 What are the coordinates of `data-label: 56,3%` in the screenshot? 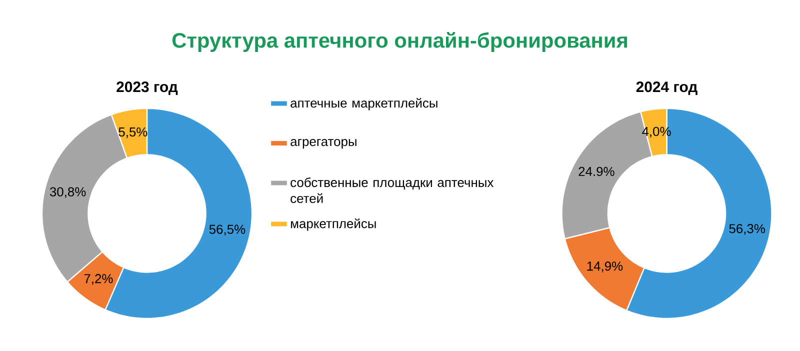 It's located at (747, 229).